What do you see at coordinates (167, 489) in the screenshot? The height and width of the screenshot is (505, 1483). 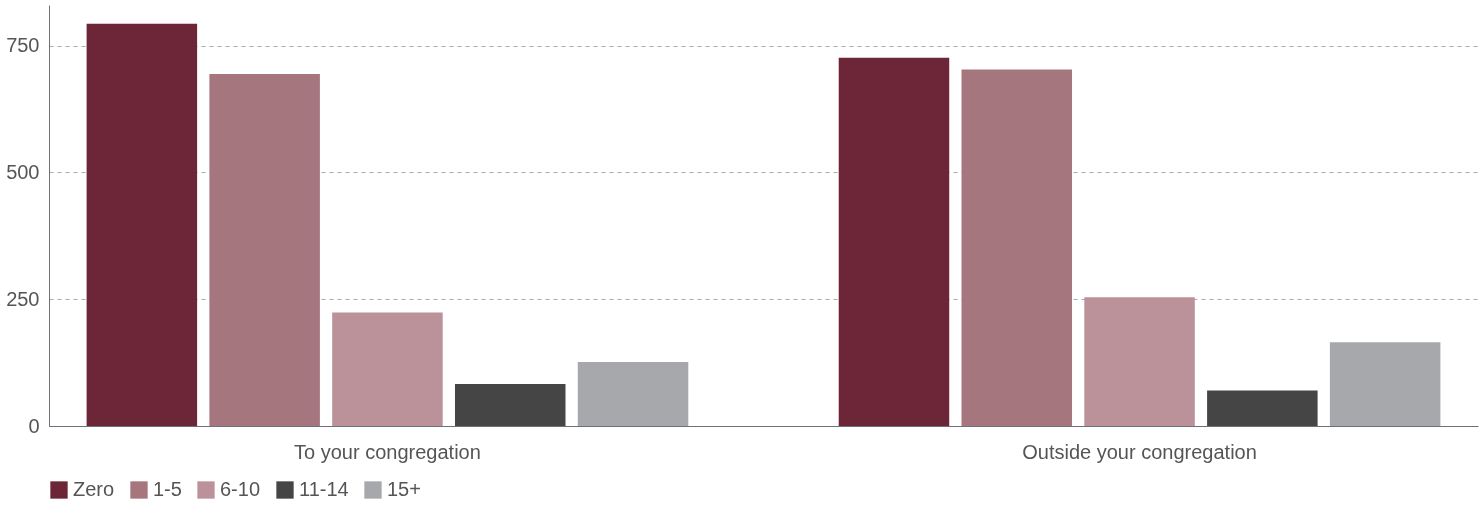 I see `legend-label: 1-5` at bounding box center [167, 489].